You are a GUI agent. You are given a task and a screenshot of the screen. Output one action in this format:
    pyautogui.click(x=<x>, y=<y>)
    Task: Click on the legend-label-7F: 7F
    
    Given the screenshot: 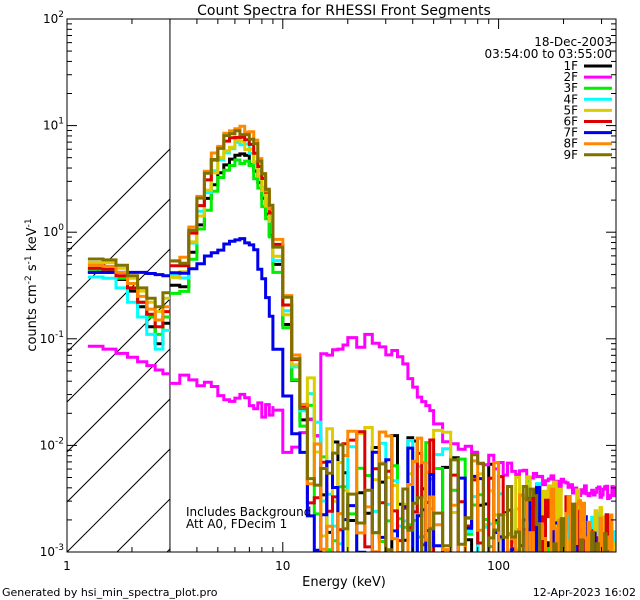 What is the action you would take?
    pyautogui.click(x=570, y=133)
    